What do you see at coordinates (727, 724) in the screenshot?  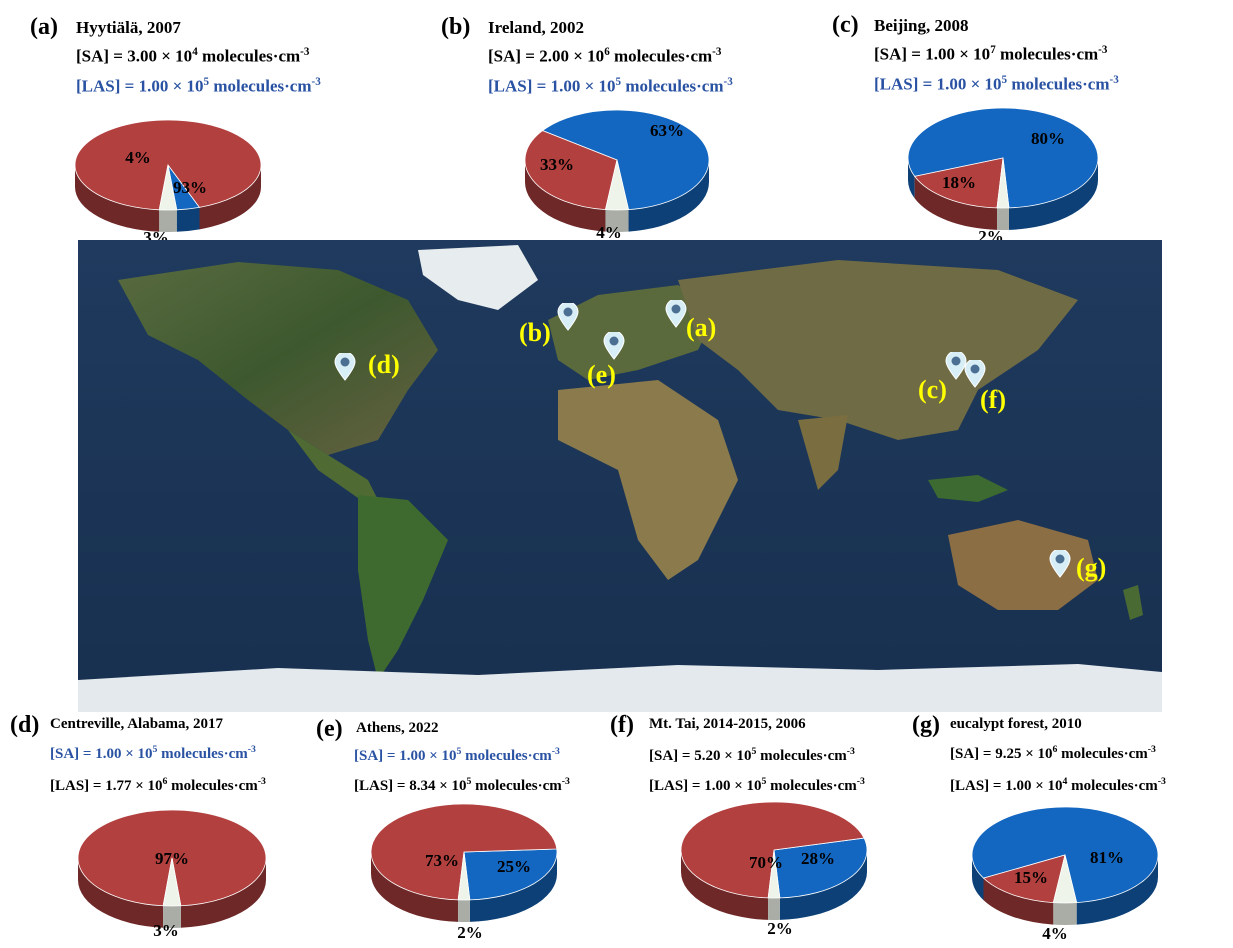 I see `site-name: Mt. Tai, 2014-2015, 2006` at bounding box center [727, 724].